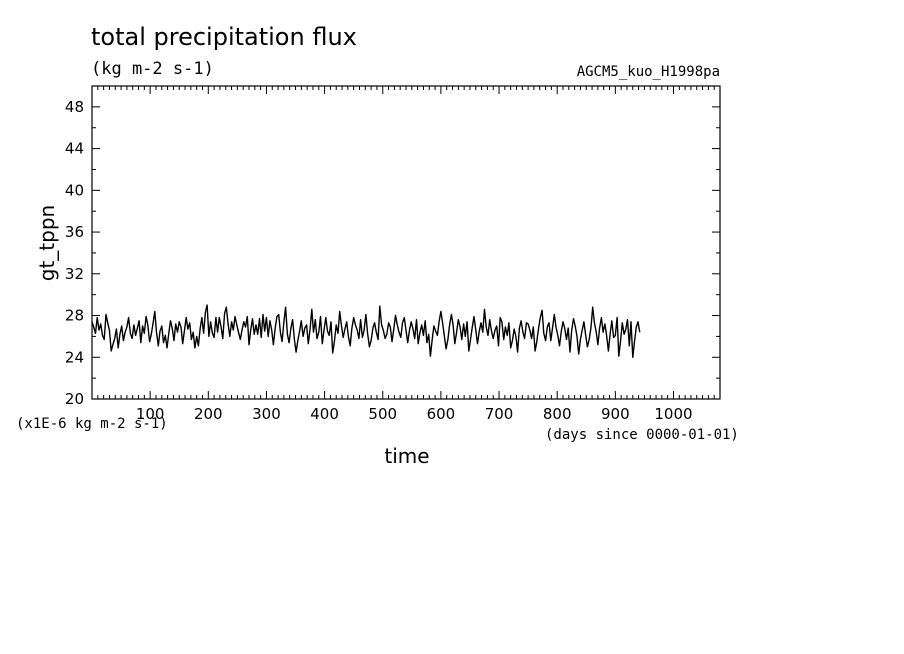 This screenshot has height=654, width=904. I want to click on y-tick-label: 20, so click(74, 399).